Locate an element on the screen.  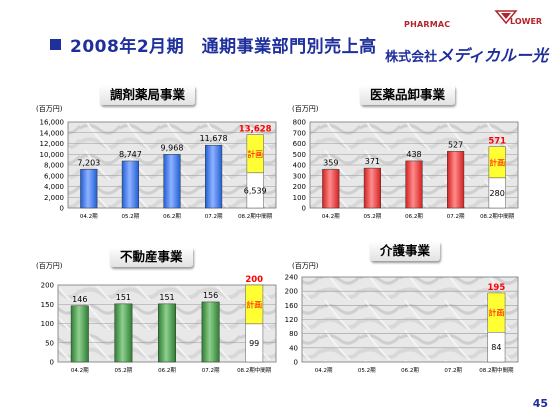
panel-title-care: 介護事業 is located at coordinates (405, 251).